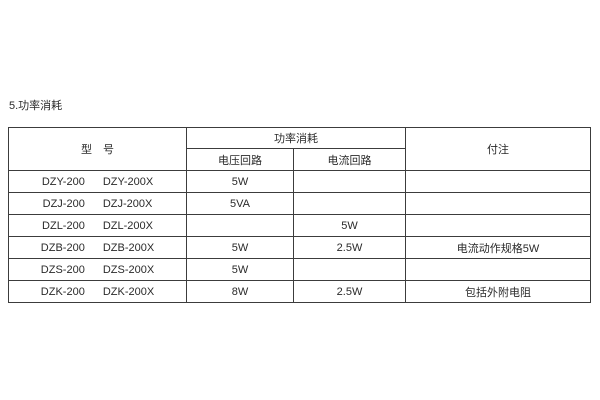 This screenshot has width=600, height=400. What do you see at coordinates (240, 203) in the screenshot?
I see `voltage-cell: 5VA` at bounding box center [240, 203].